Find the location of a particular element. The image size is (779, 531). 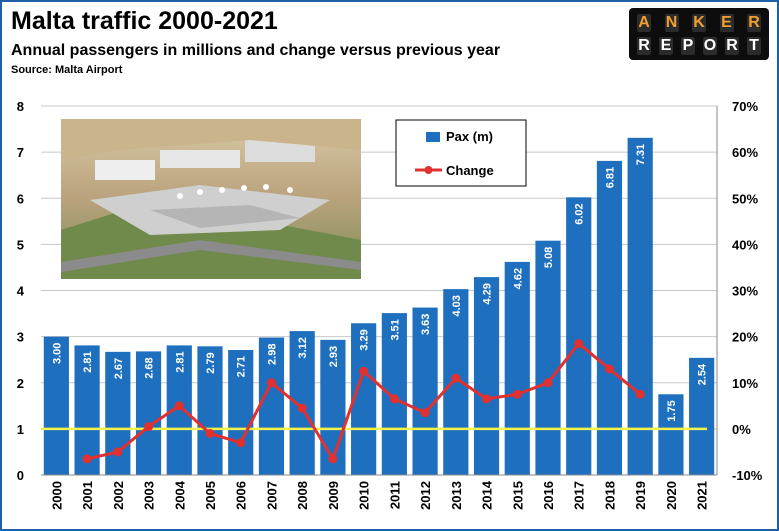

bar-data-label: 4.03 is located at coordinates (457, 305).